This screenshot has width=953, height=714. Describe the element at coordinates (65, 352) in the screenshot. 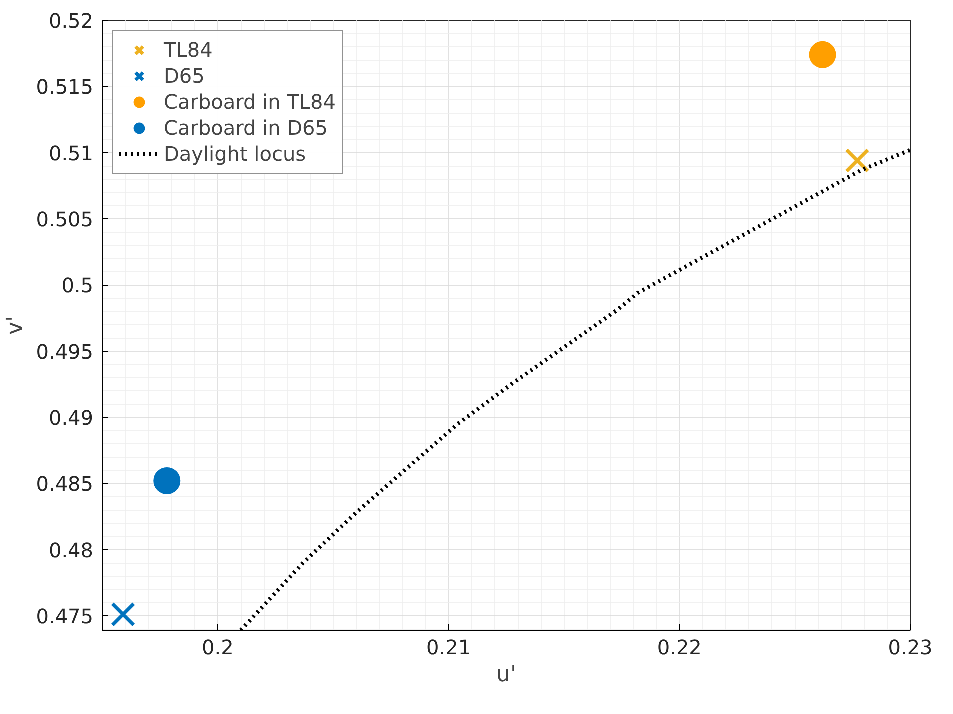

I see `y-tick-label: 0.495` at that location.